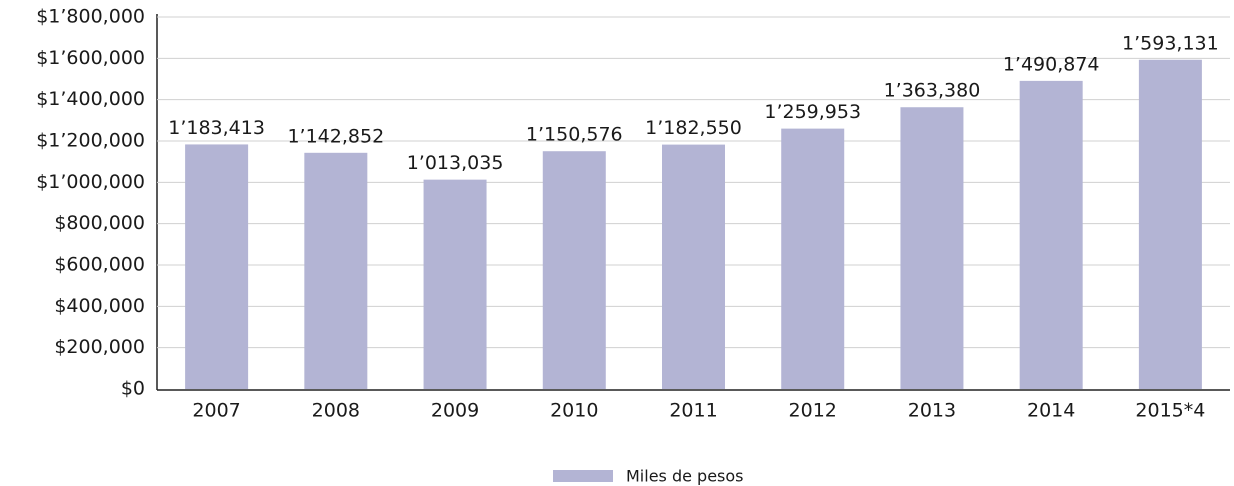 This screenshot has width=1234, height=486. I want to click on x-tick-label: 2010, so click(574, 411).